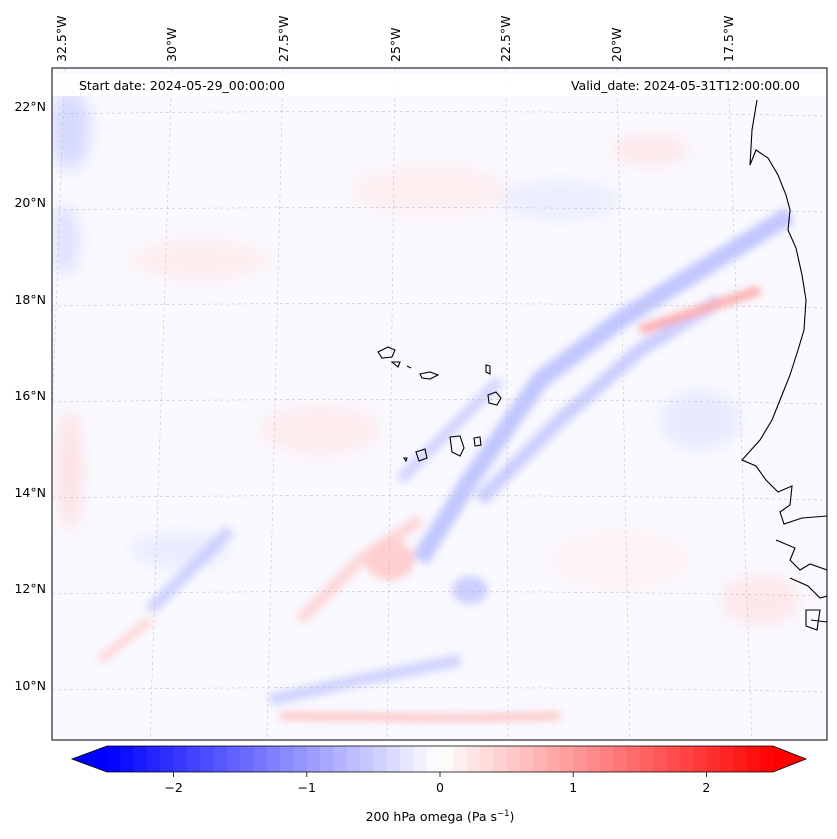 The height and width of the screenshot is (839, 837). I want to click on valid-date-label: Valid_date: 2024-05-31T12:00:00.00, so click(685, 85).